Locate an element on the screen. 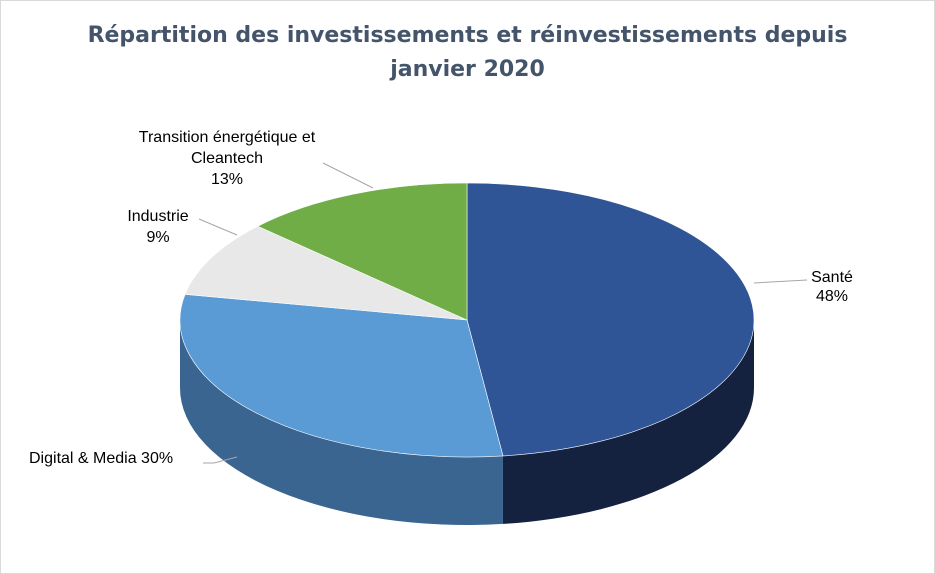 The image size is (935, 574). label-industrie-value: 9% is located at coordinates (157, 237).